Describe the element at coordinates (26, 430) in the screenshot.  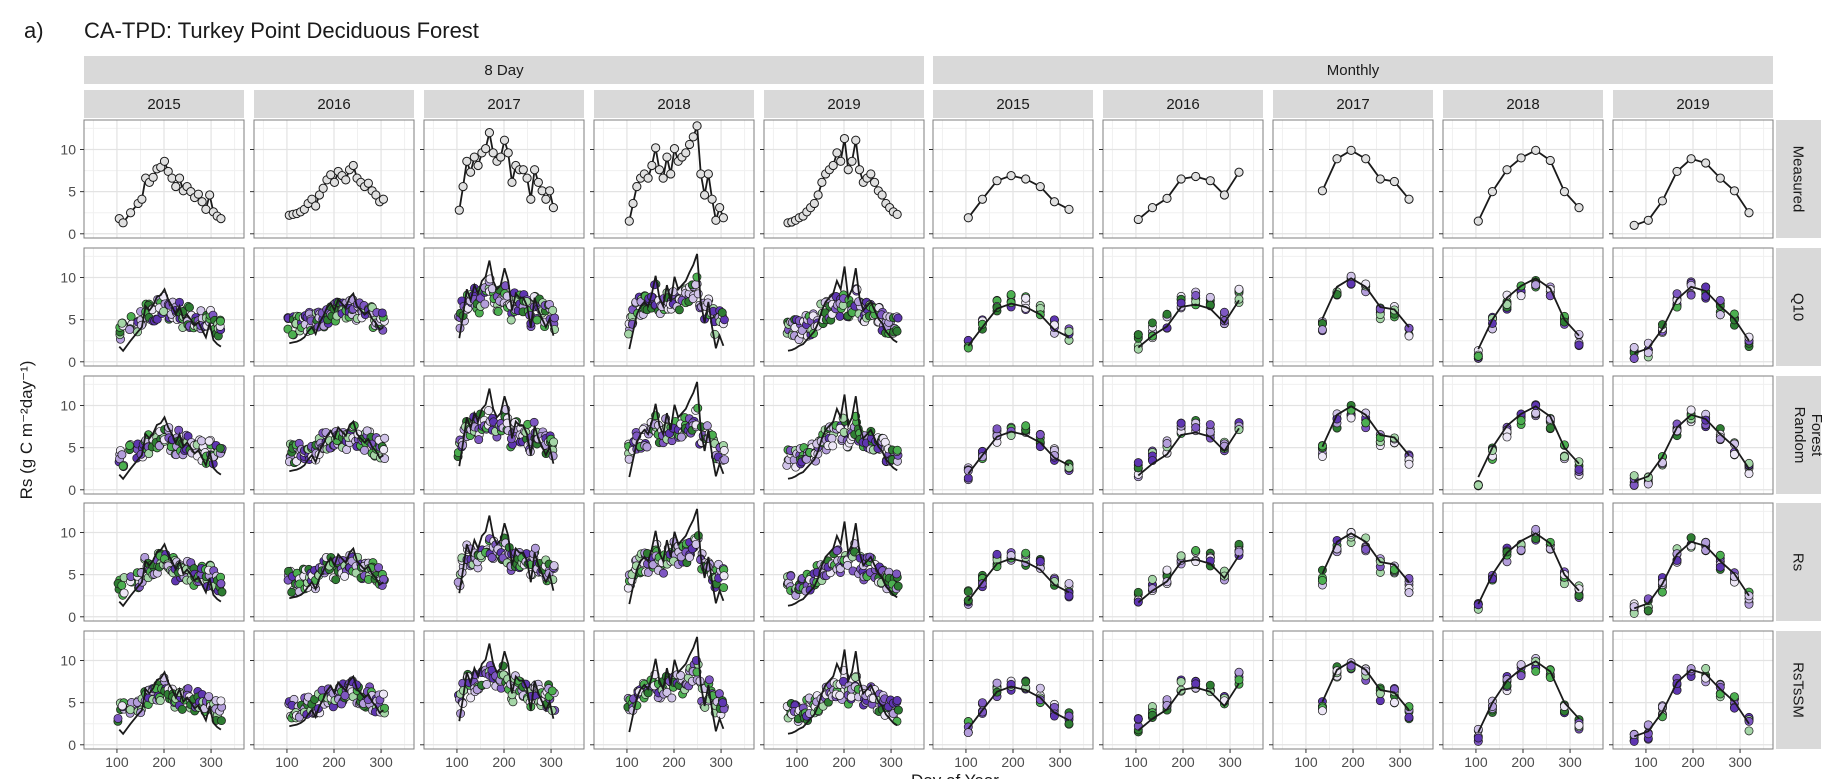
I see `y-axis-label: Rs (g C m⁻²day⁻¹)` at that location.